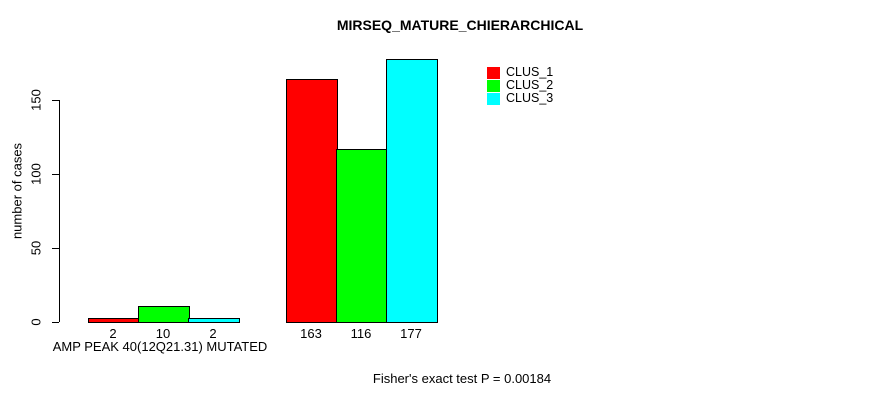 The image size is (890, 400). Describe the element at coordinates (36, 322) in the screenshot. I see `y-tick-label: 0` at that location.